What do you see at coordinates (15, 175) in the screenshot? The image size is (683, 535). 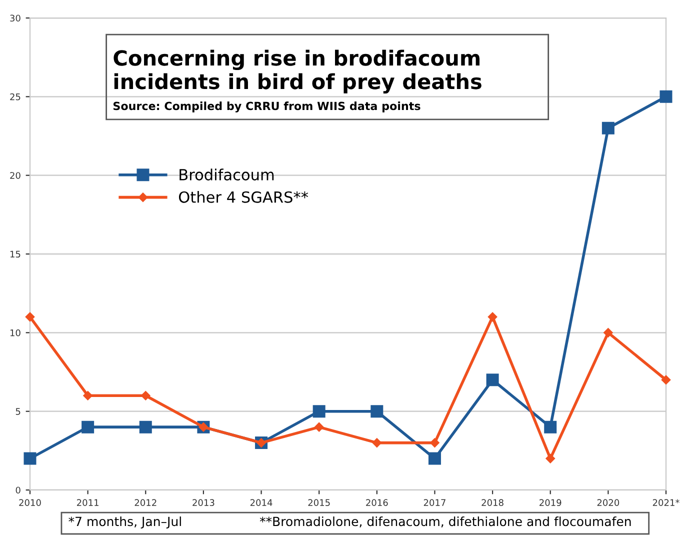 I see `y-tick-label: 20` at bounding box center [15, 175].